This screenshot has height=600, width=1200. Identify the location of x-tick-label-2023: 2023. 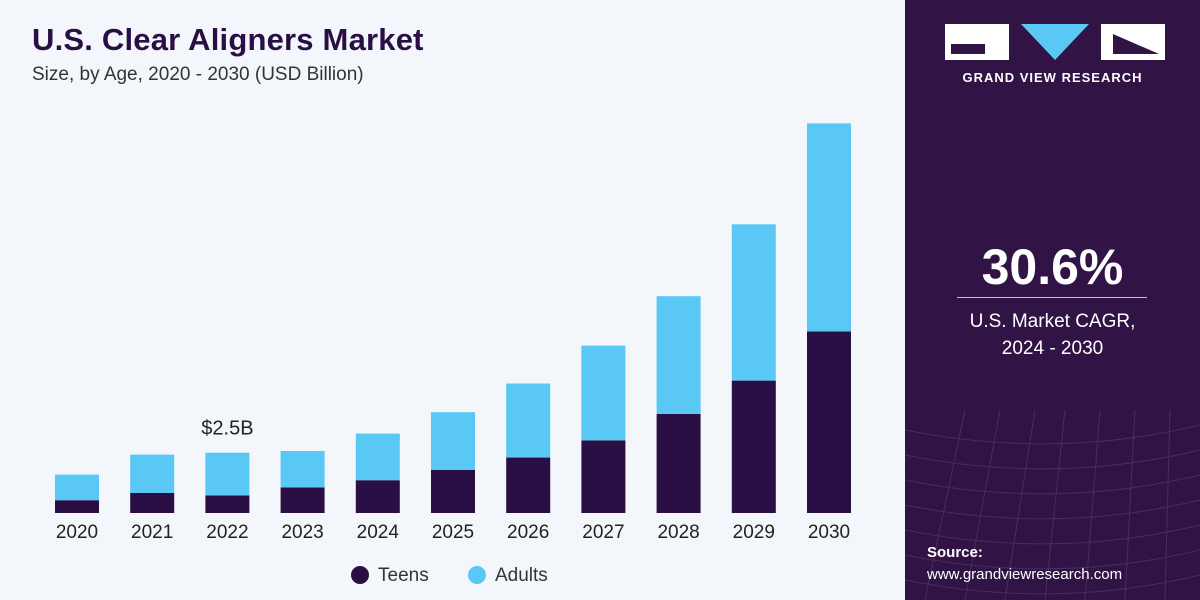
(302, 532).